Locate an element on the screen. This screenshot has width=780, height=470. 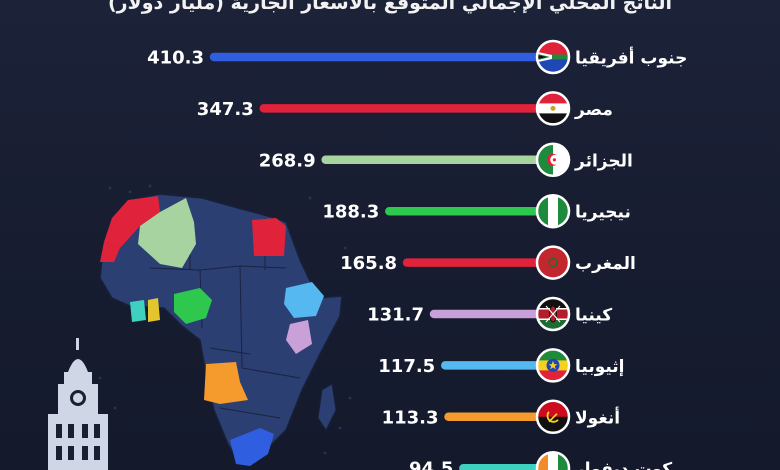
country-label: كينيا is located at coordinates (593, 316).